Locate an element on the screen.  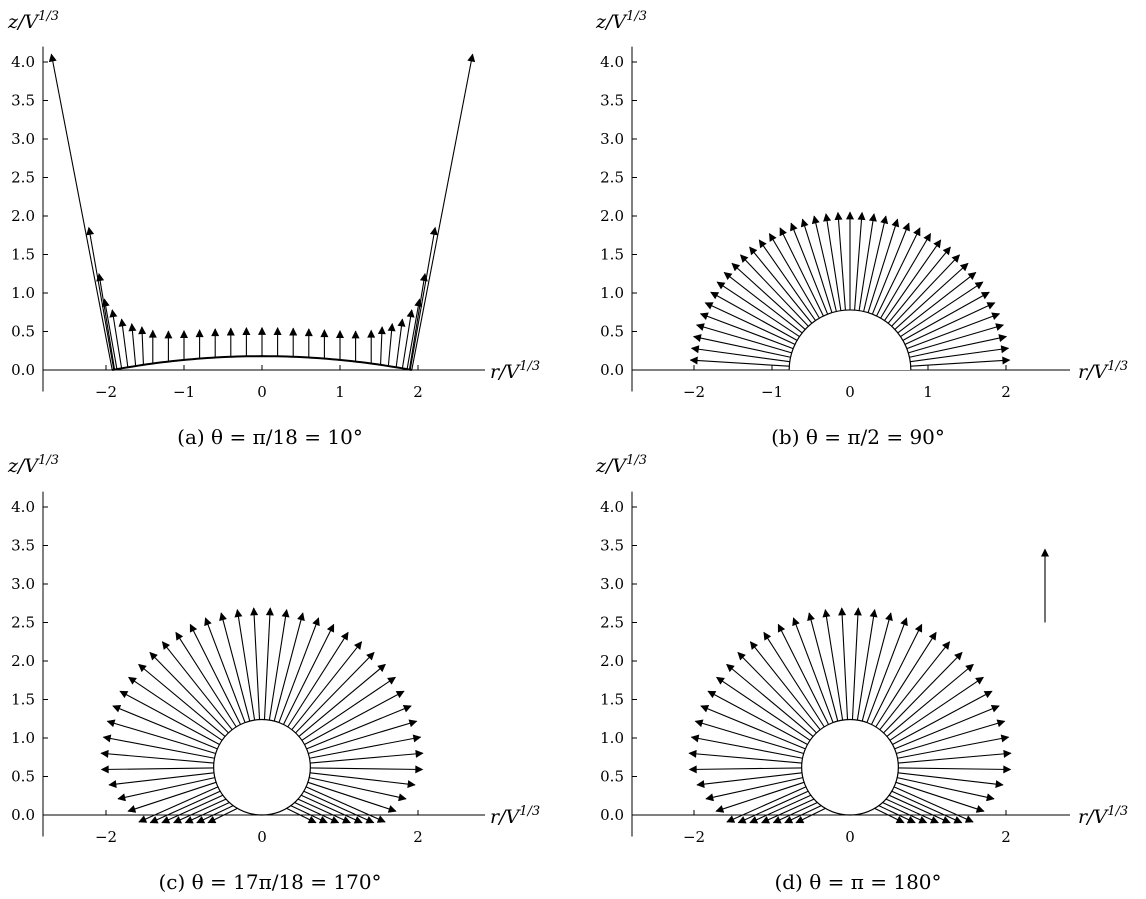
x-tick-label: −1 is located at coordinates (772, 392).